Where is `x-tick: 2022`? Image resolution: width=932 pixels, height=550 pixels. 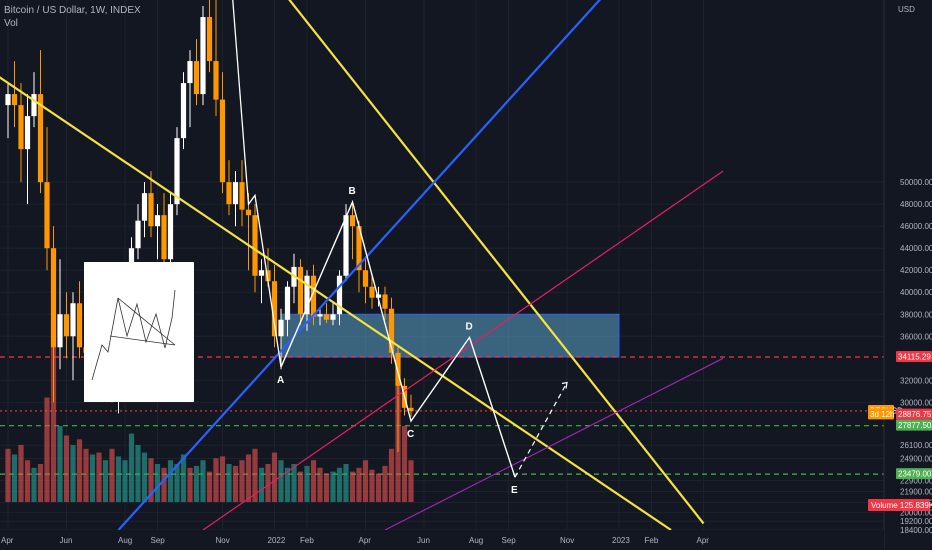
x-tick: 2022 is located at coordinates (277, 540).